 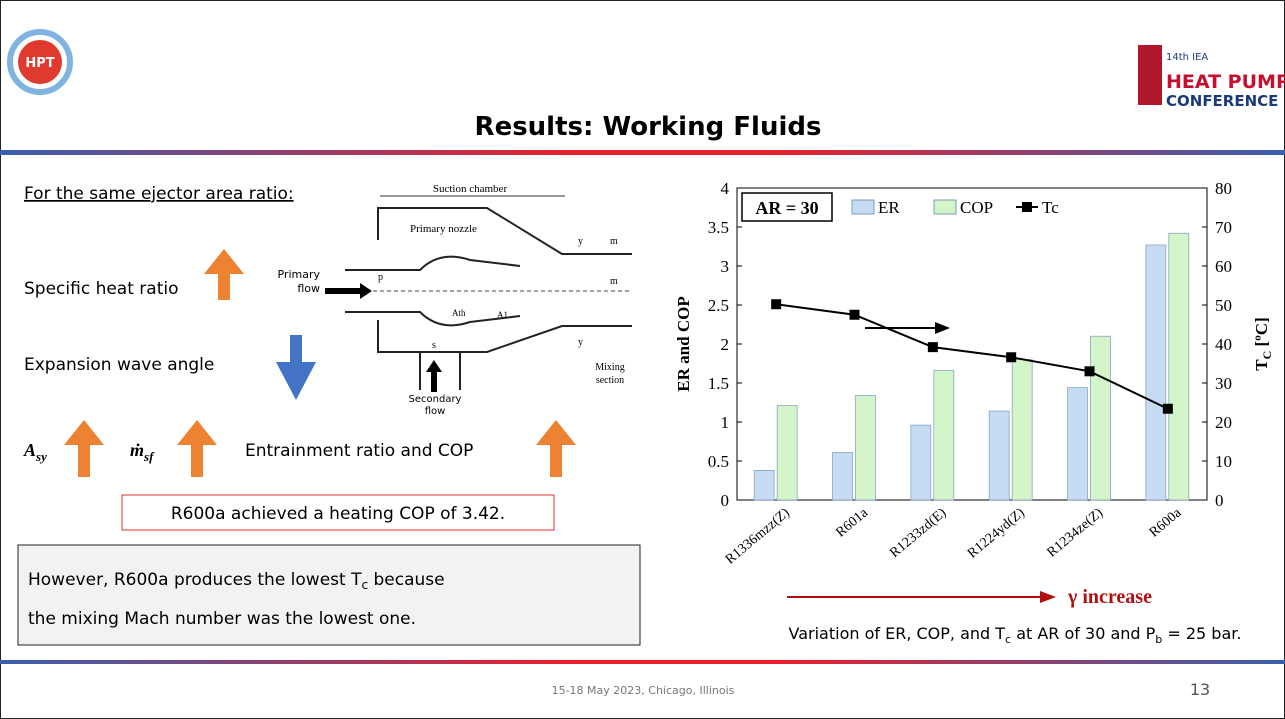 What do you see at coordinates (1223, 266) in the screenshot?
I see `y2-tick-label: 60` at bounding box center [1223, 266].